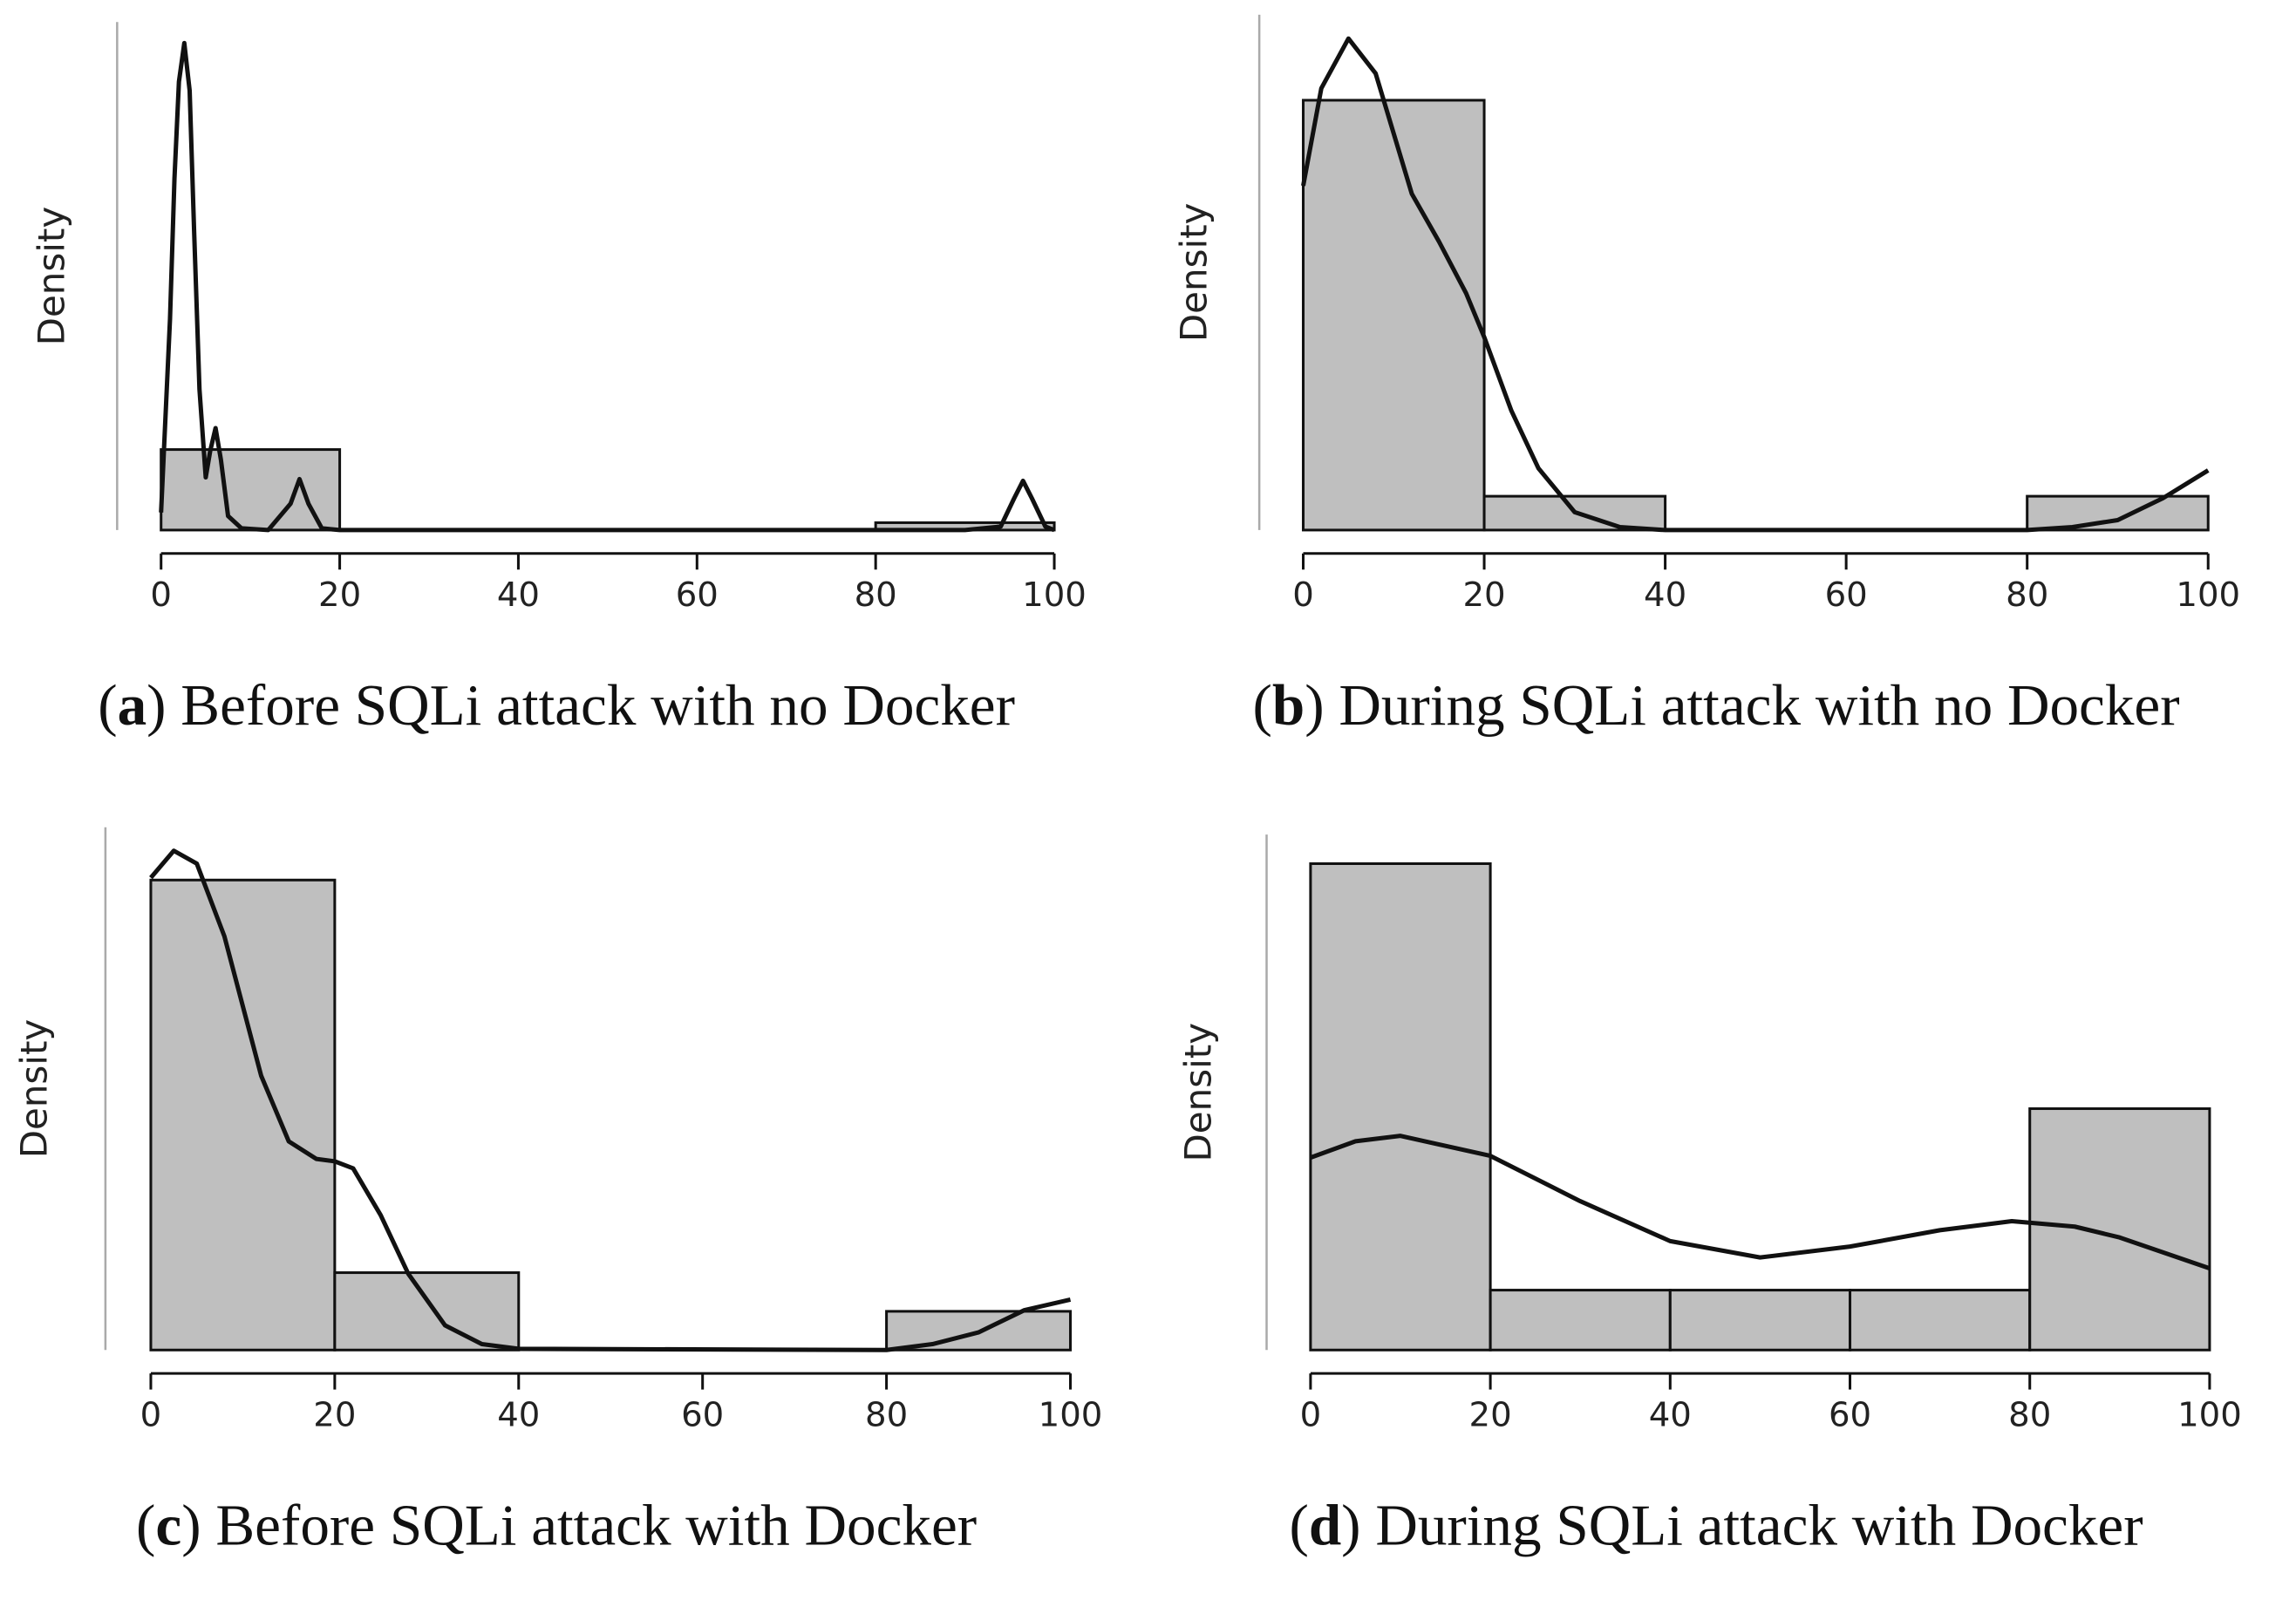 Image resolution: width=2296 pixels, height=1607 pixels. I want to click on caption: (b) During SQLi attack with no Docker, so click(1715, 705).